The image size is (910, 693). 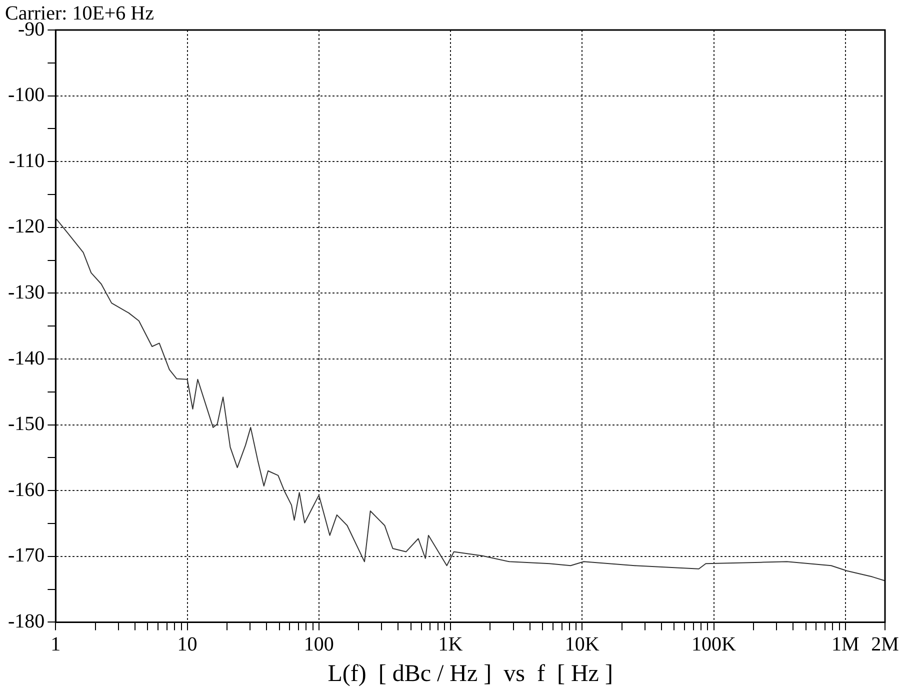 What do you see at coordinates (451, 644) in the screenshot?
I see `x-tick-label: 1K` at bounding box center [451, 644].